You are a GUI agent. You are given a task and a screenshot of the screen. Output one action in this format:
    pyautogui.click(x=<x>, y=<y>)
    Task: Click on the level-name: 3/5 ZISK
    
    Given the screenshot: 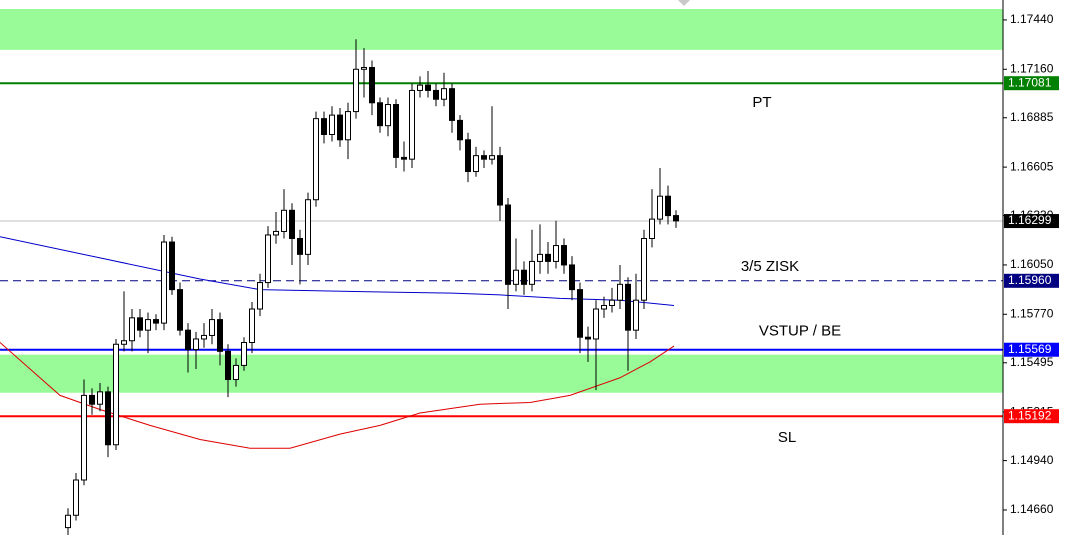 What is the action you would take?
    pyautogui.click(x=770, y=266)
    